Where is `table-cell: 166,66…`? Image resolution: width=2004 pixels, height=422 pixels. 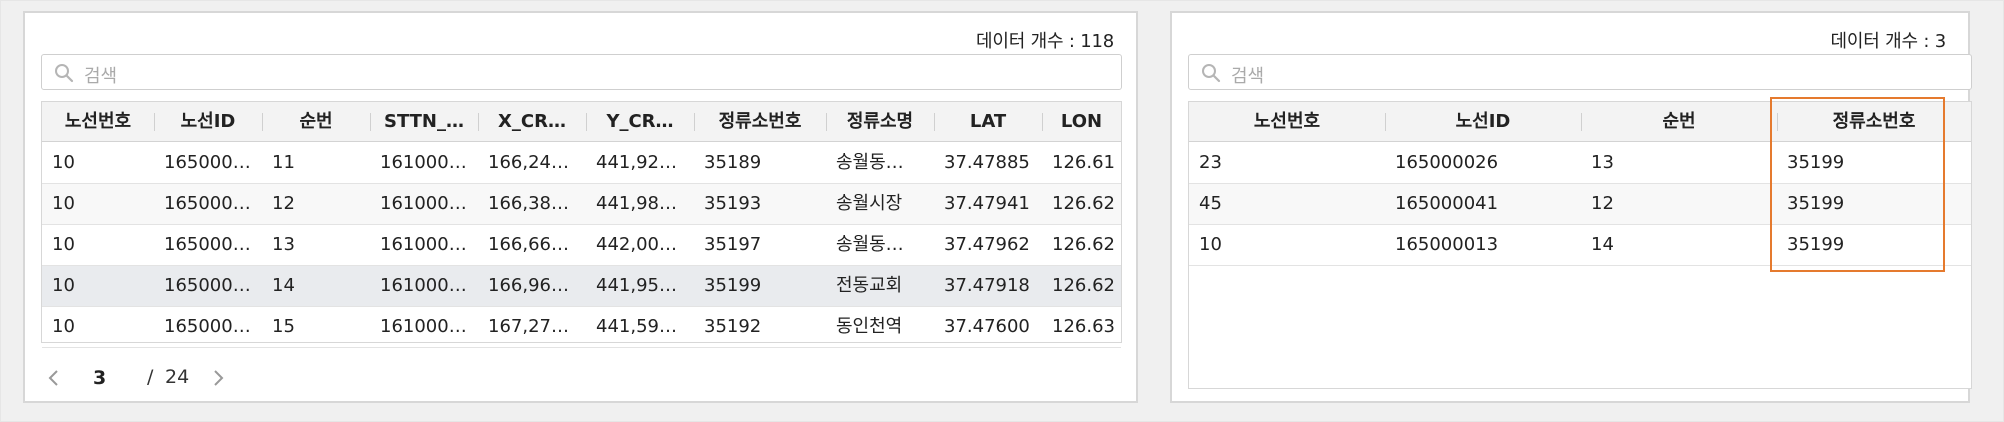 table-cell: 166,66… is located at coordinates (528, 244).